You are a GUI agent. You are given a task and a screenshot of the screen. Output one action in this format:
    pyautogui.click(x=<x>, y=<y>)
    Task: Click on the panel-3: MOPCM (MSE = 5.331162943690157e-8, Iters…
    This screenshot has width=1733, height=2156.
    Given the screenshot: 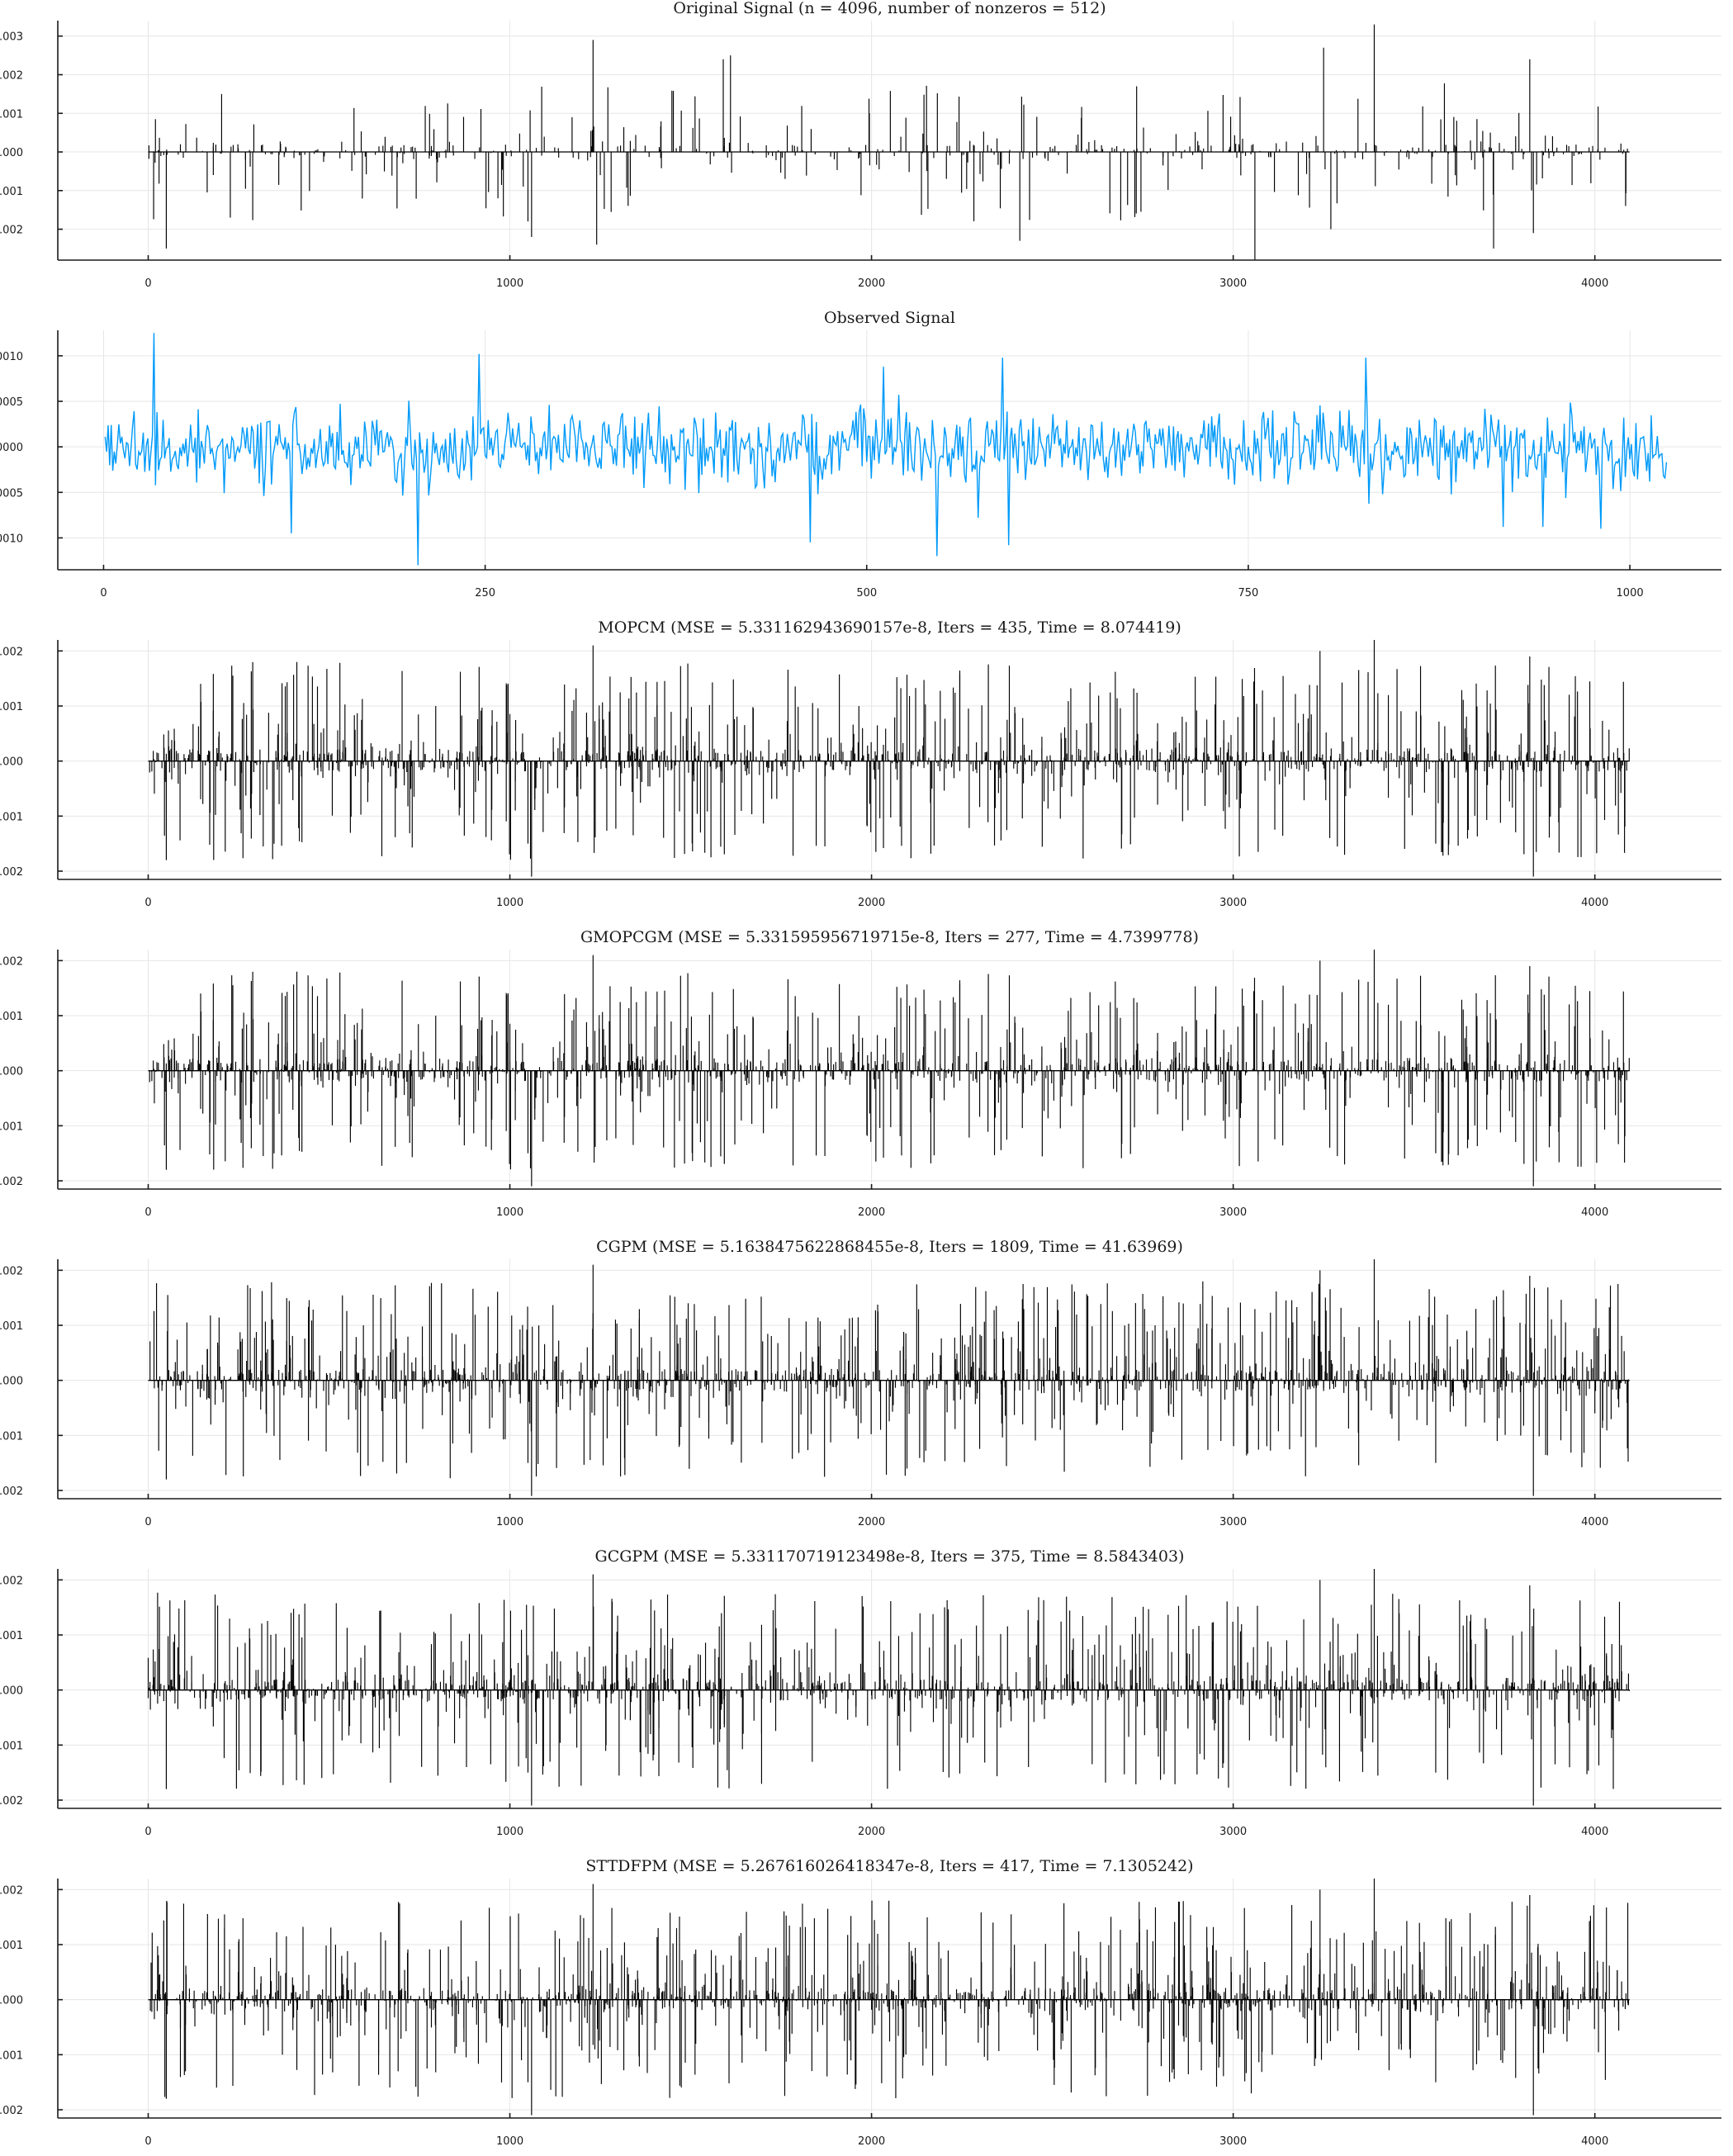 What is the action you would take?
    pyautogui.click(x=860, y=763)
    